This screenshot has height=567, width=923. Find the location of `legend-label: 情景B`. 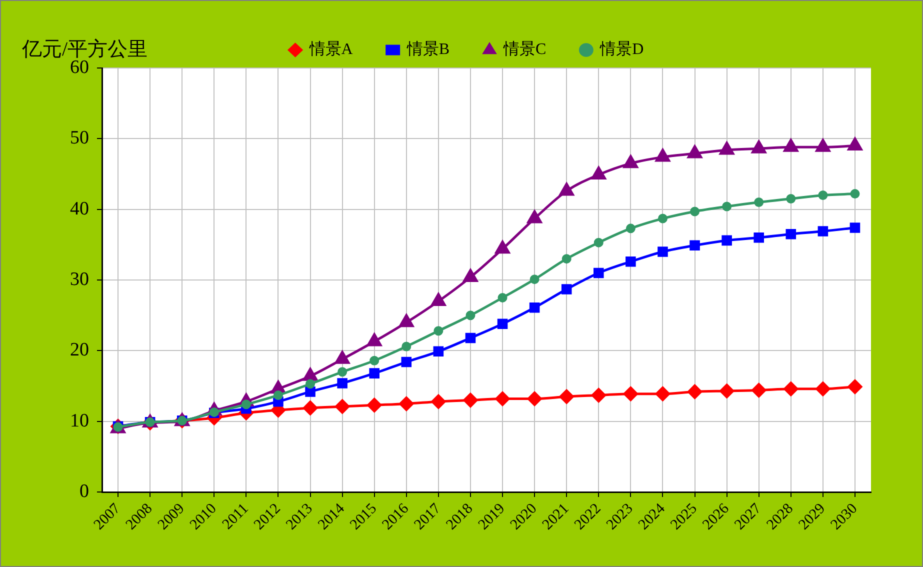

legend-label: 情景B is located at coordinates (428, 49).